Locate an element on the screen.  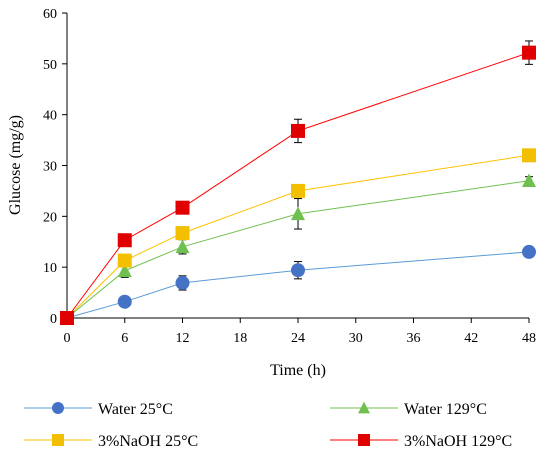
x-tick-label: 0 is located at coordinates (67, 338).